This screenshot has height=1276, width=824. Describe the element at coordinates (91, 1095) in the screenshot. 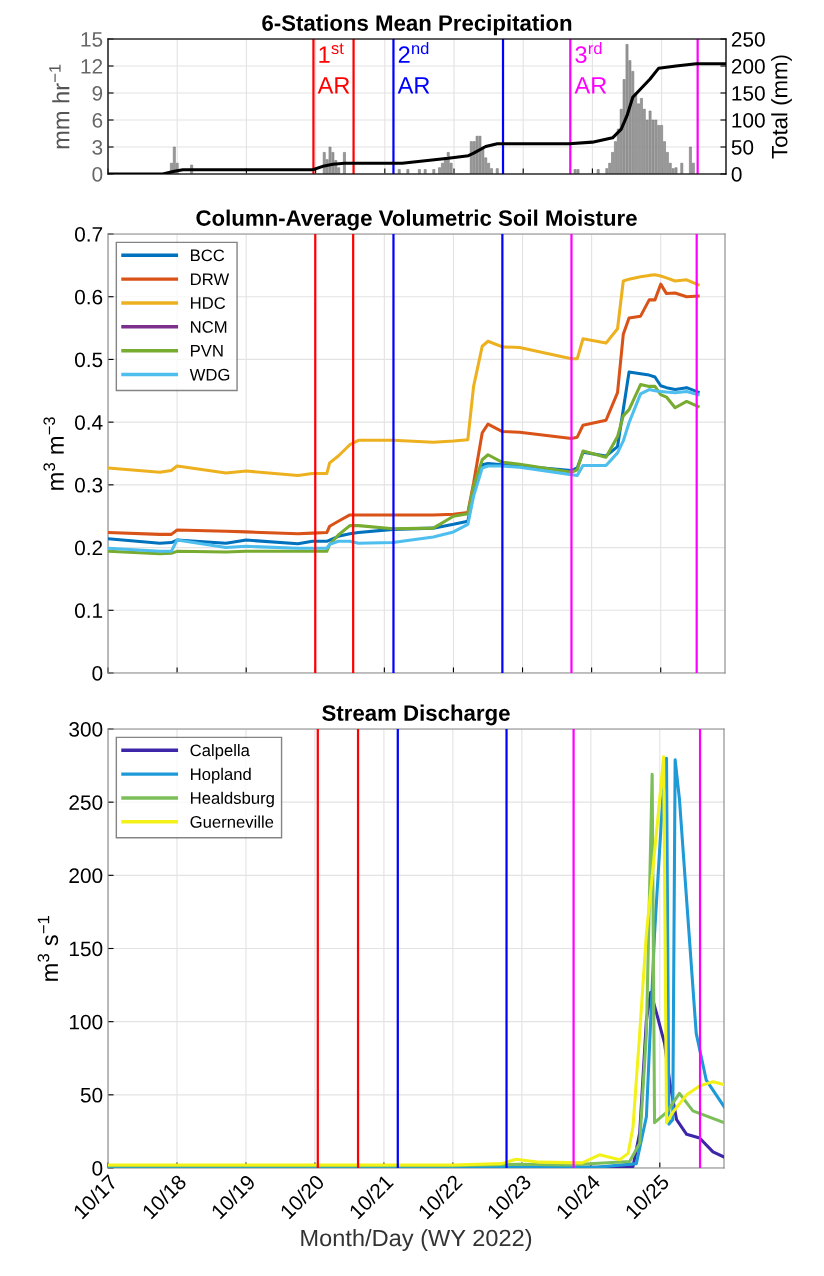

I see `y-tick-label: 50` at that location.